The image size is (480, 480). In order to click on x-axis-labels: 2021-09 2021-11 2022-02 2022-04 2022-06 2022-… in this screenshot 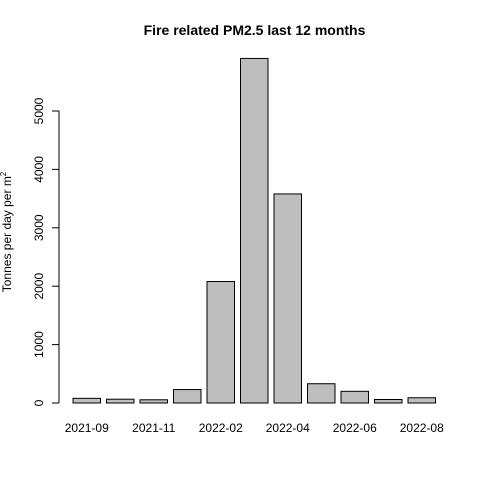, I will do `click(254, 428)`.